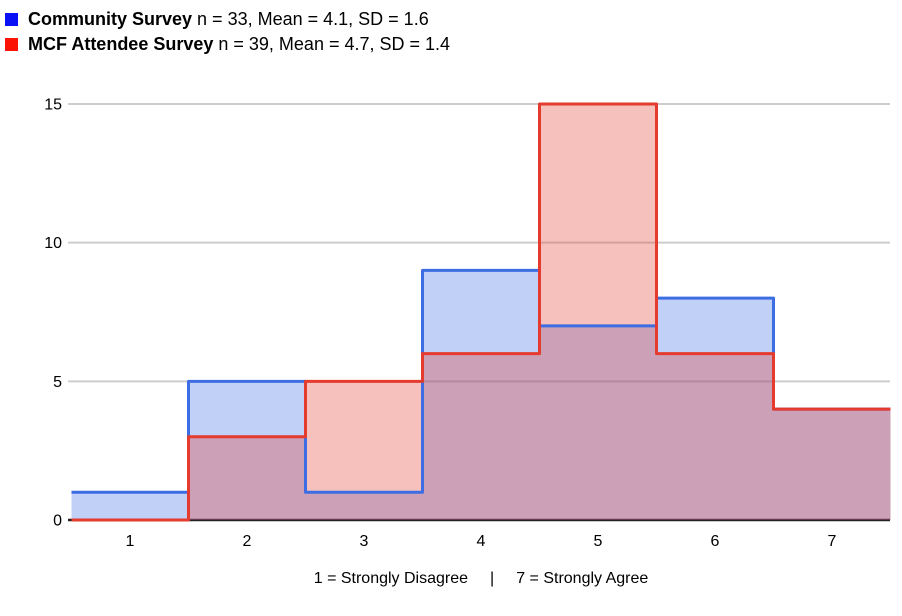 This screenshot has width=902, height=616. Describe the element at coordinates (247, 541) in the screenshot. I see `x-tick-label: 2` at that location.